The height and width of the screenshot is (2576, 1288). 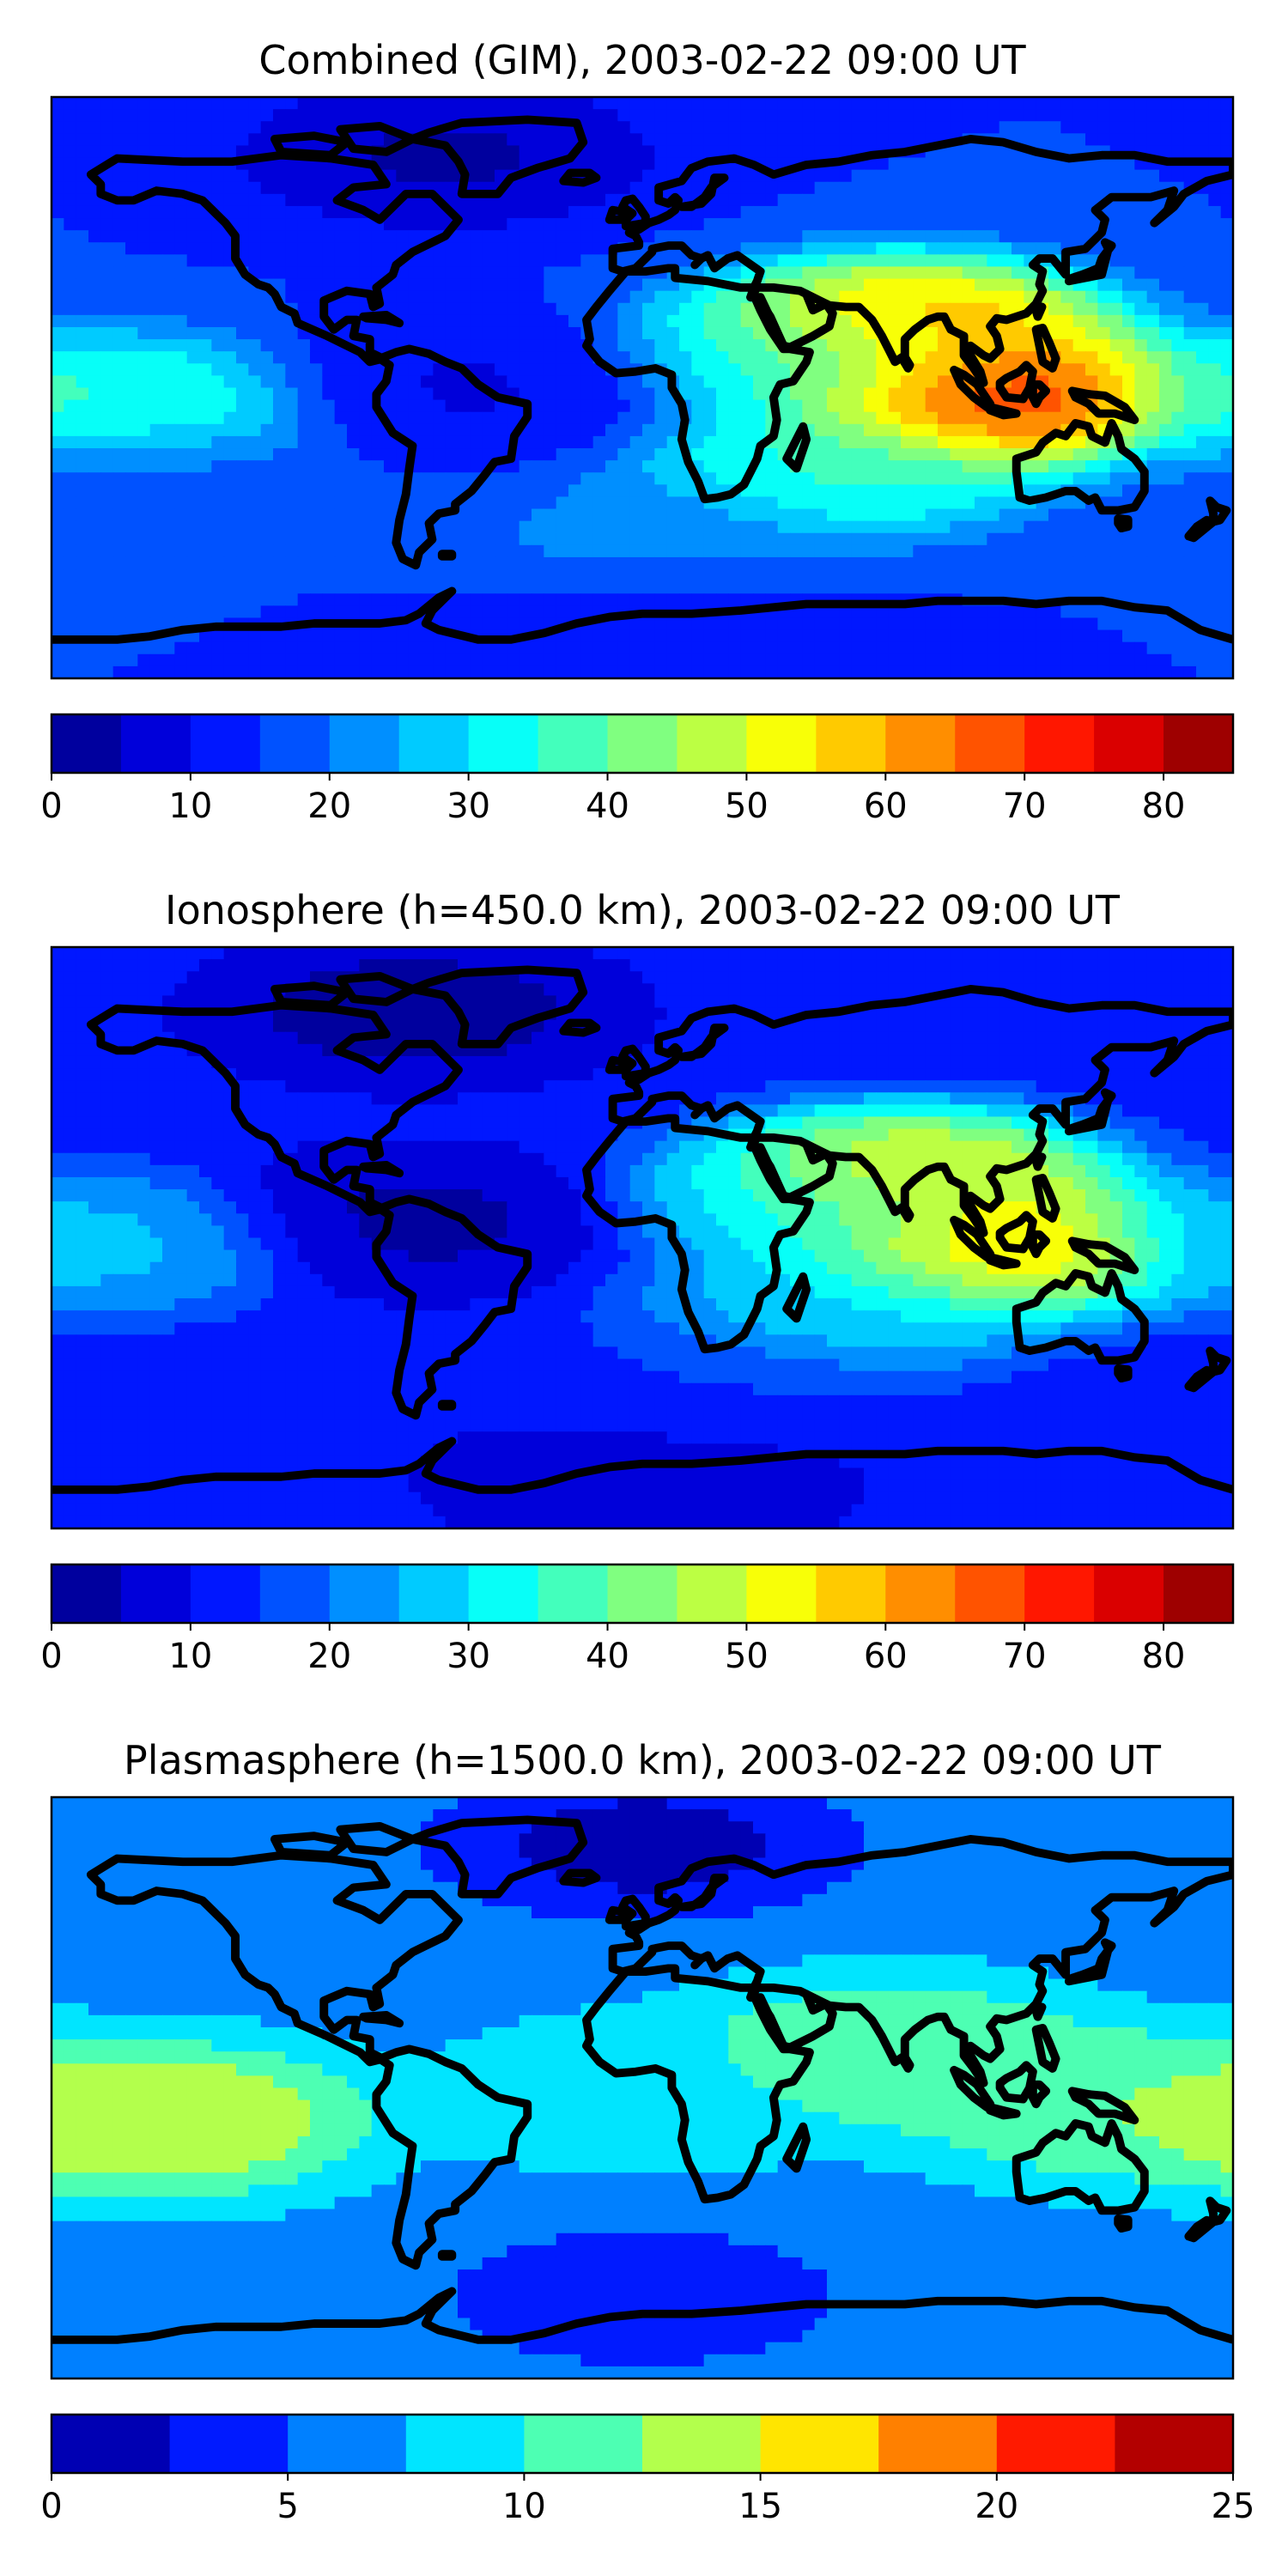 I want to click on colorbar-swatch, so click(x=574, y=744).